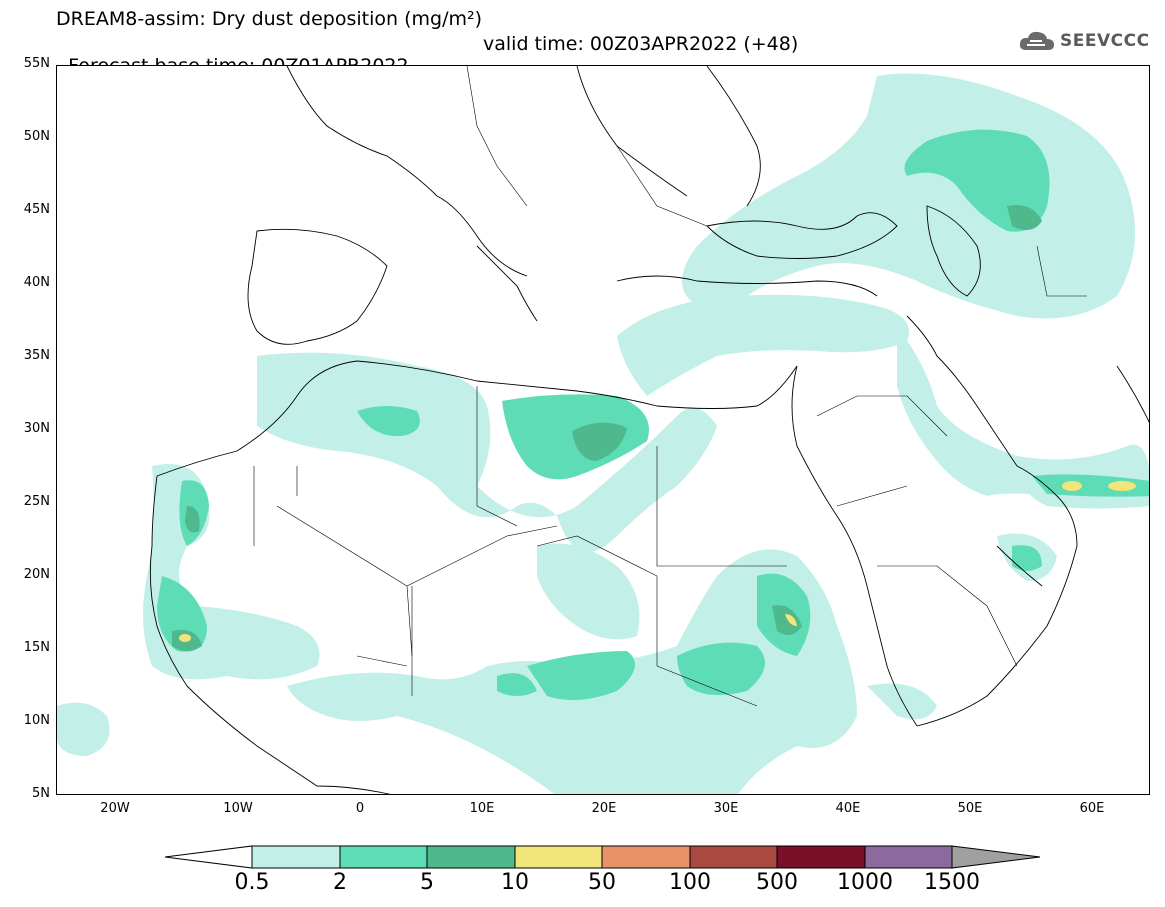 This screenshot has height=907, width=1165. I want to click on seevccc-logo: SEEVCCC, so click(1084, 41).